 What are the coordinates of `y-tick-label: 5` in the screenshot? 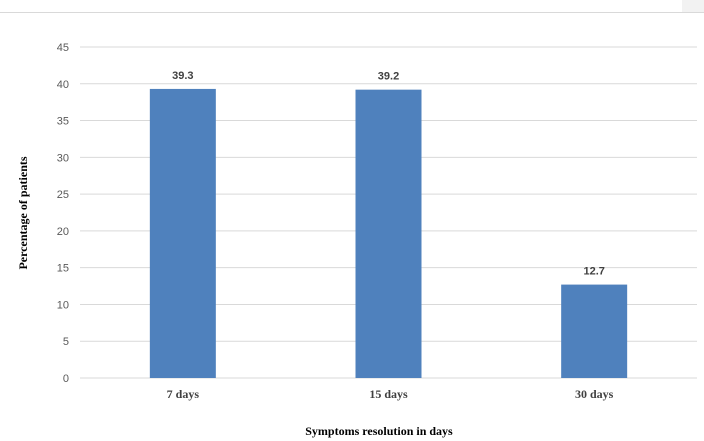 It's located at (66, 342).